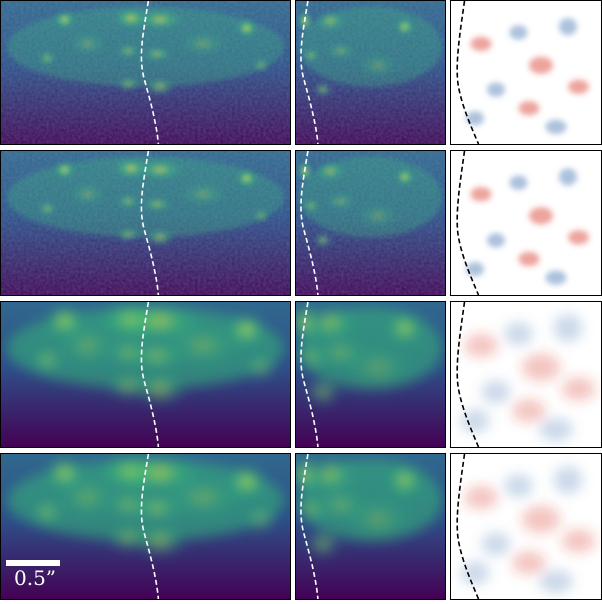  I want to click on panel-r2-zoom-map, so click(370, 223).